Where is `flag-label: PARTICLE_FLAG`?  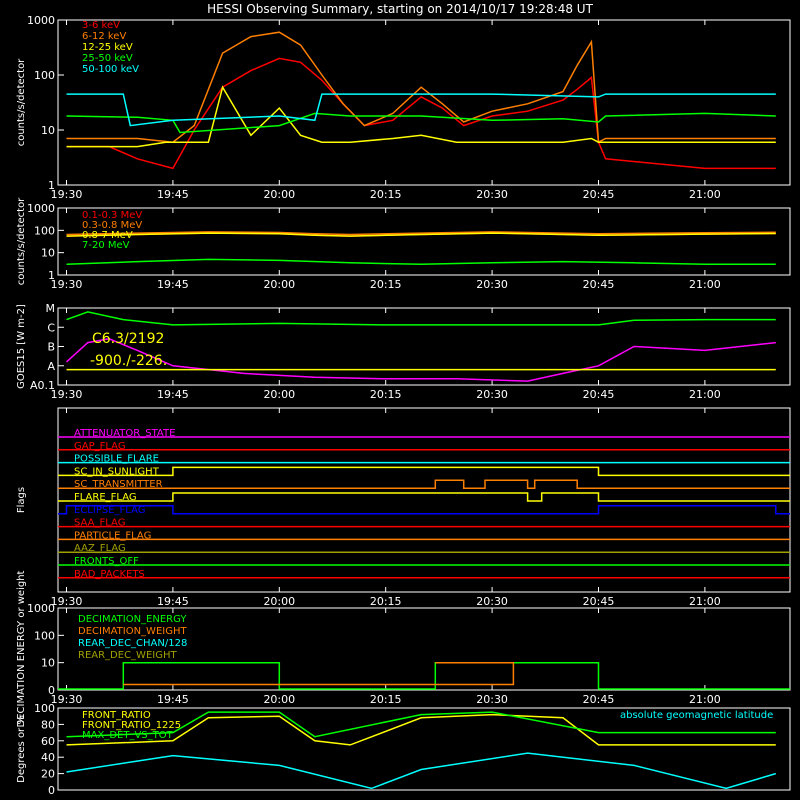 flag-label: PARTICLE_FLAG is located at coordinates (112, 535).